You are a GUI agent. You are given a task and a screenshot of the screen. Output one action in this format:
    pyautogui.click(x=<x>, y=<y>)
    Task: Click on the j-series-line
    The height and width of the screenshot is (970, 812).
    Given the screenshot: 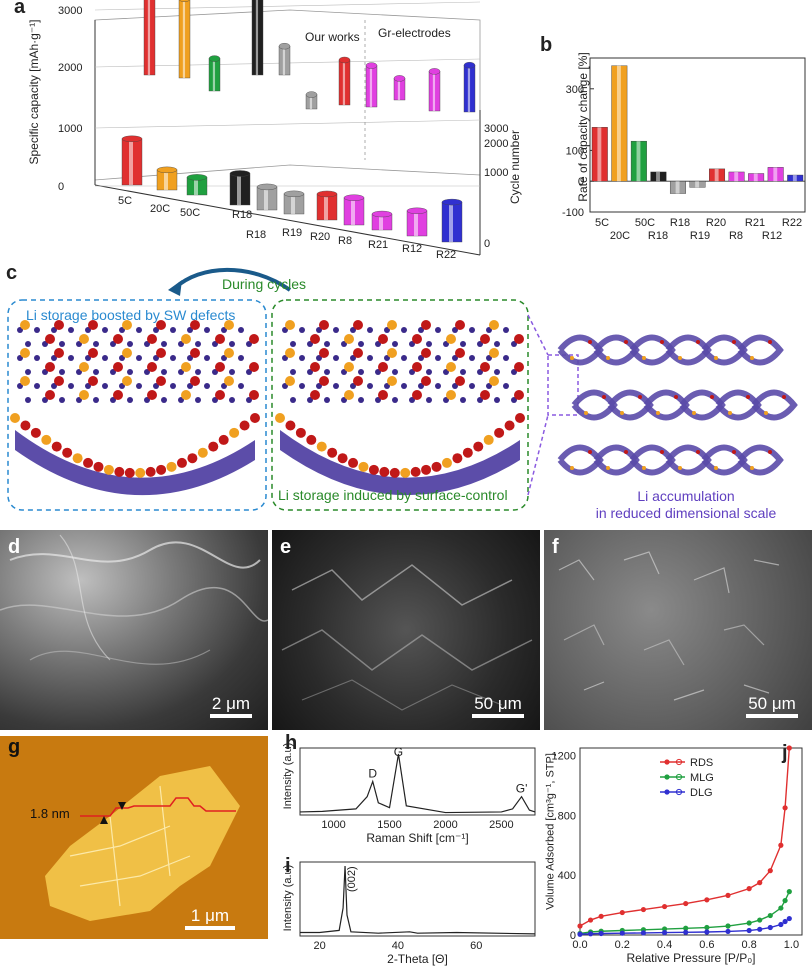 What is the action you would take?
    pyautogui.click(x=685, y=837)
    